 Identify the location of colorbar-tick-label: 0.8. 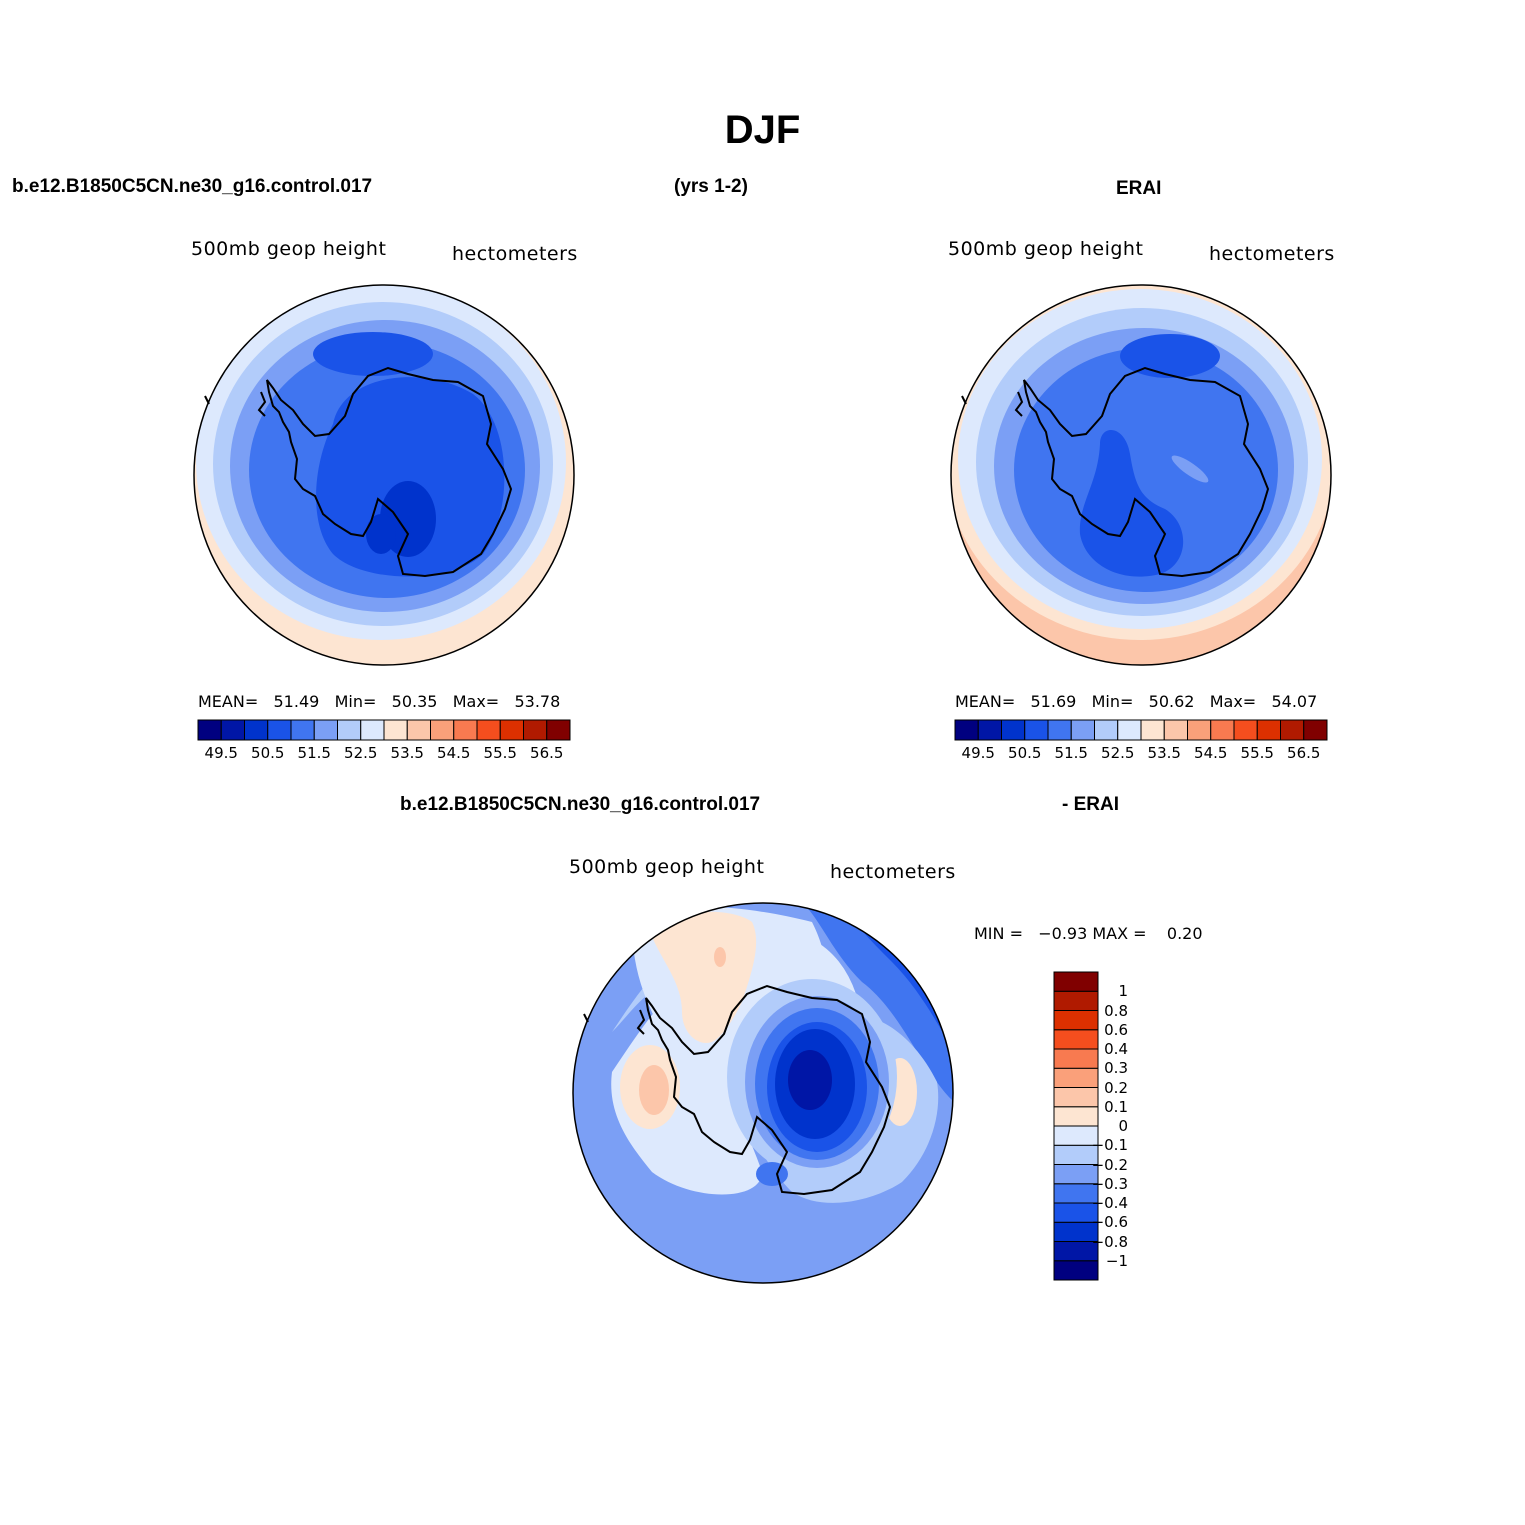
(1116, 1010).